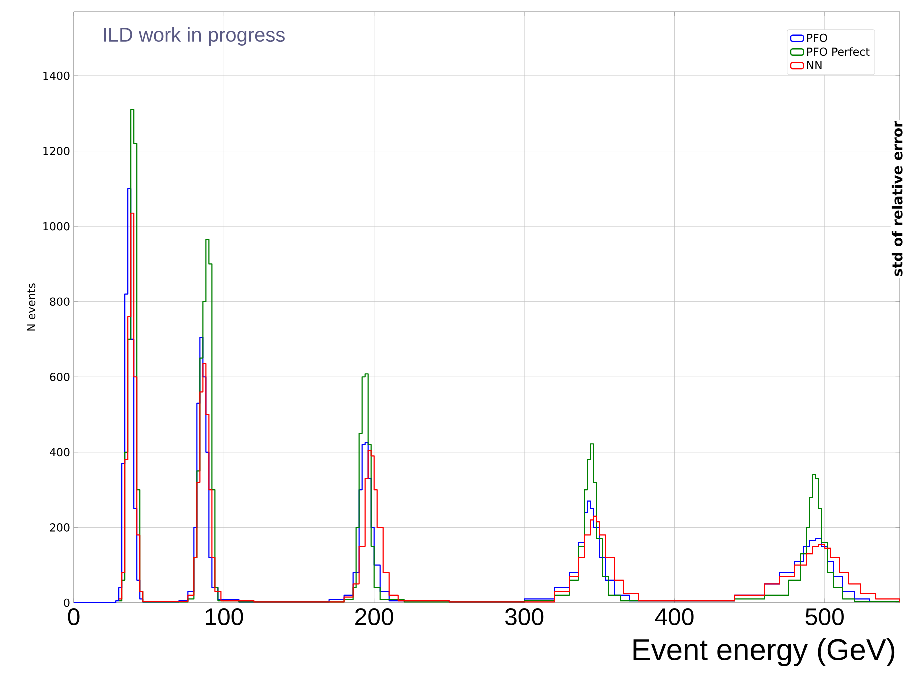  Describe the element at coordinates (31, 307) in the screenshot. I see `y-axis-title: N events` at that location.